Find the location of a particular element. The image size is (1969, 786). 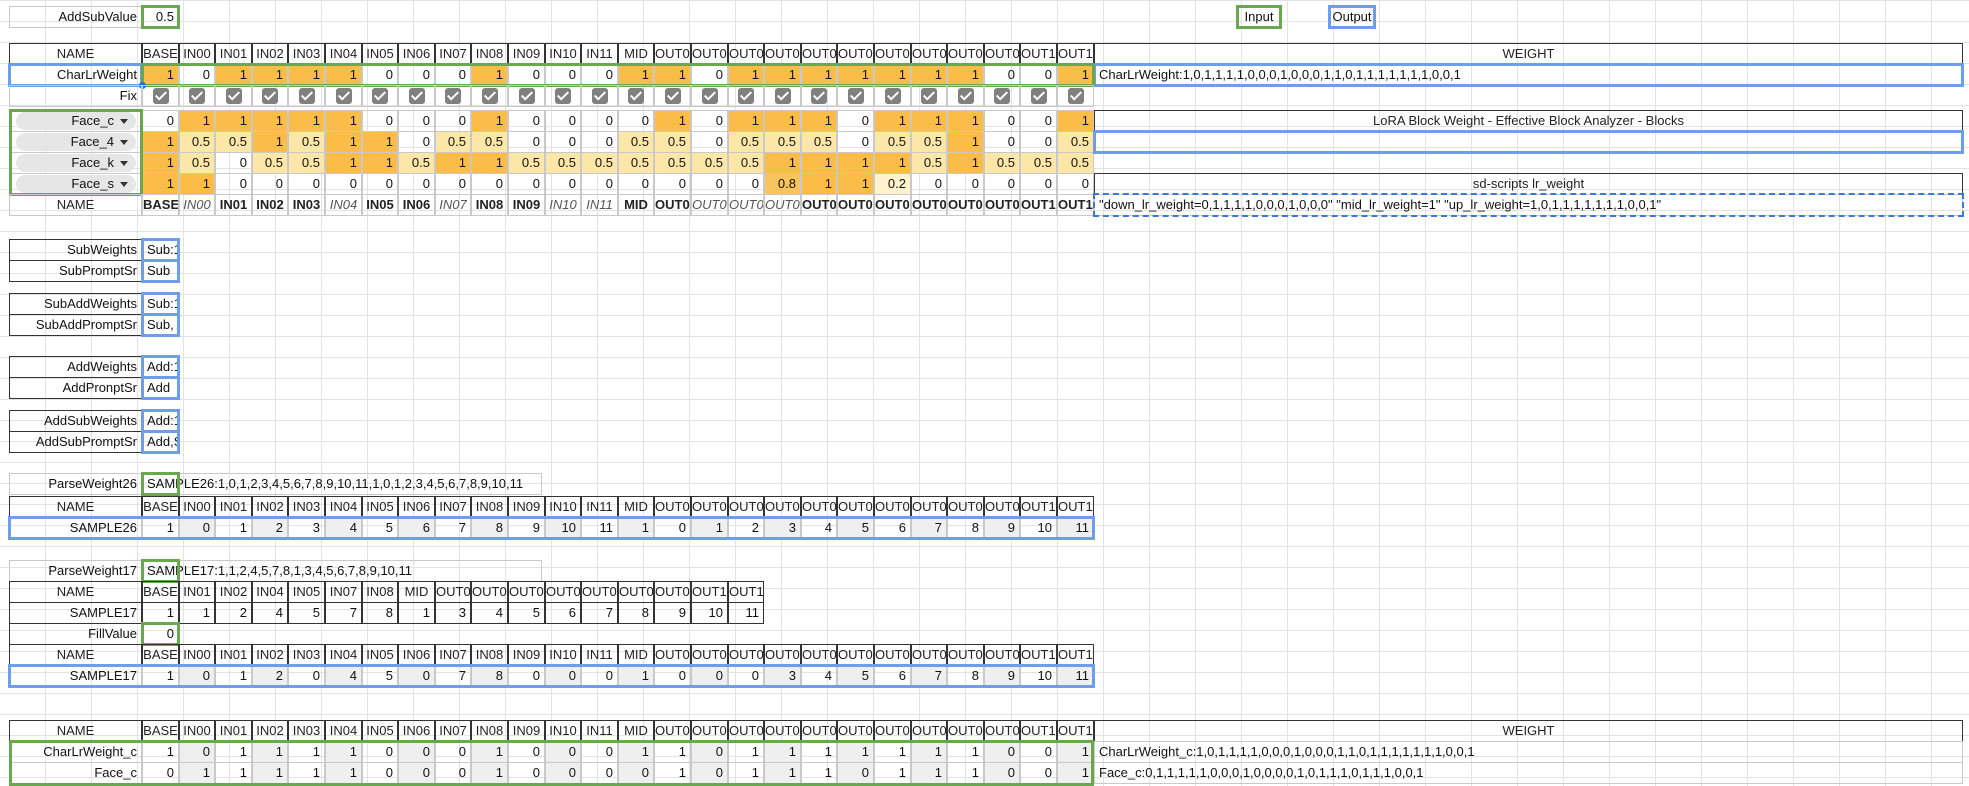

preset-face_c-out05: 0 is located at coordinates (855, 121).